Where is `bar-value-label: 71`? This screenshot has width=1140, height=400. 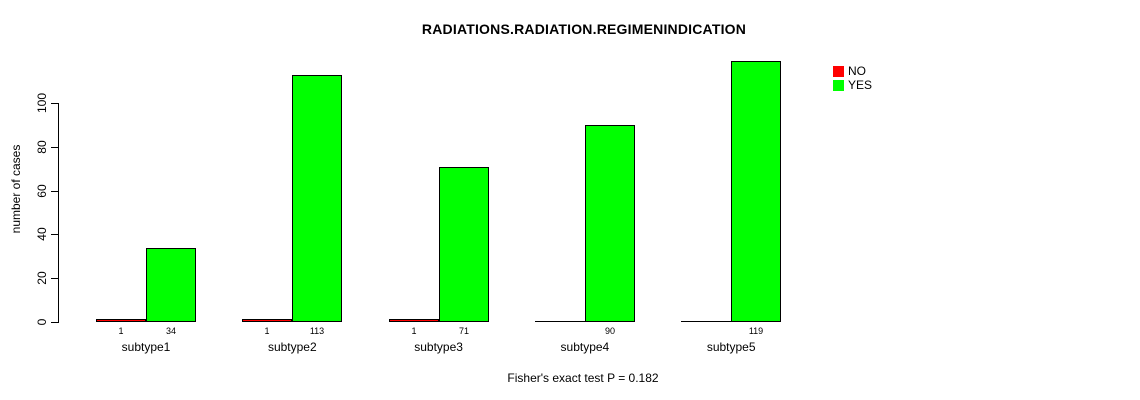 bar-value-label: 71 is located at coordinates (463, 331).